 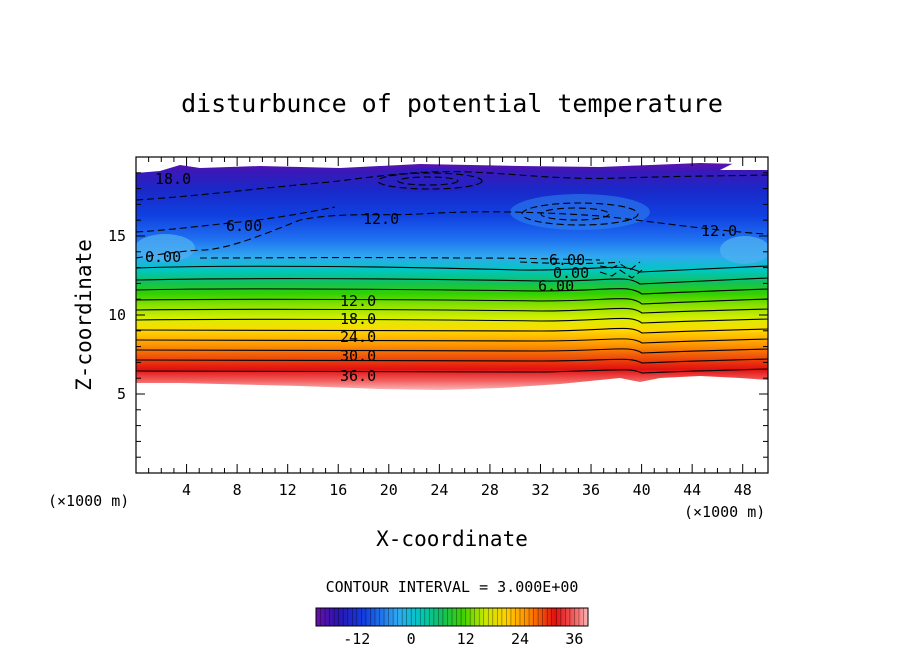 What do you see at coordinates (121, 394) in the screenshot?
I see `y-tick-label: 5` at bounding box center [121, 394].